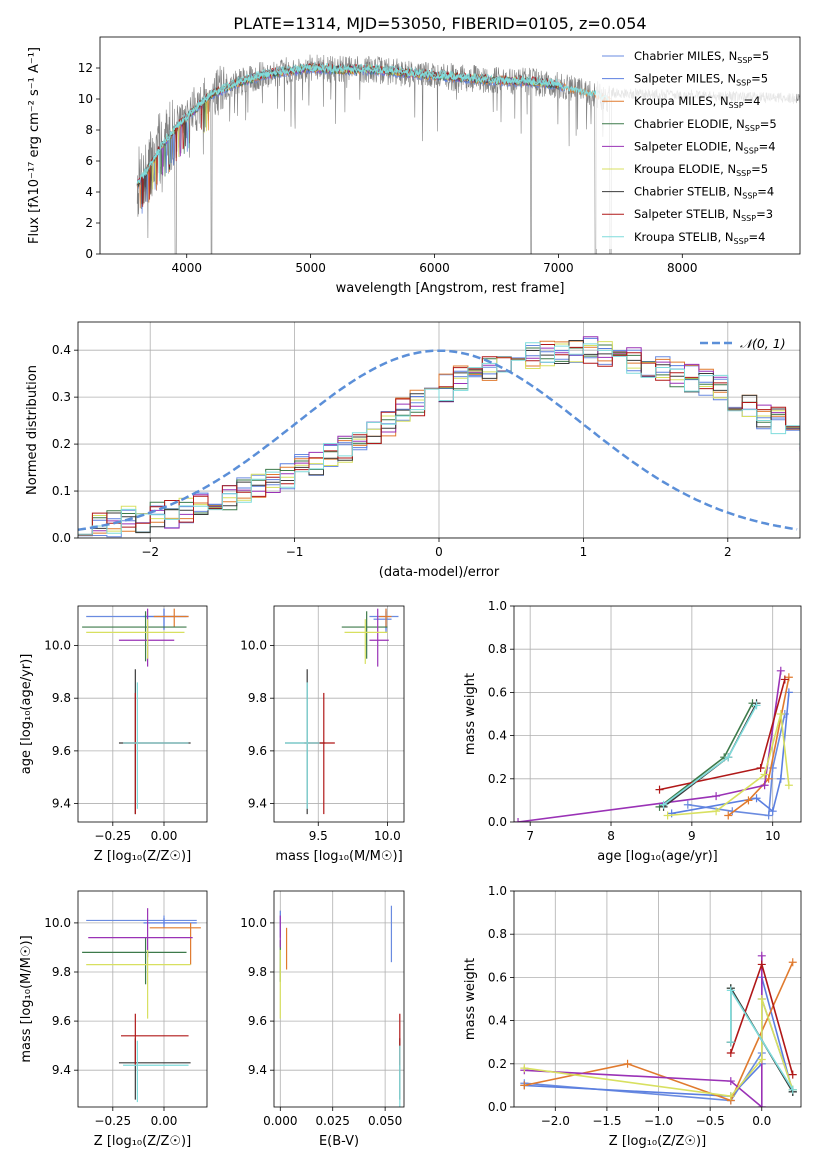 The height and width of the screenshot is (1170, 819). Describe the element at coordinates (26, 998) in the screenshot. I see `y-axis-label: mass [log₁₀(M/M☉)]` at that location.